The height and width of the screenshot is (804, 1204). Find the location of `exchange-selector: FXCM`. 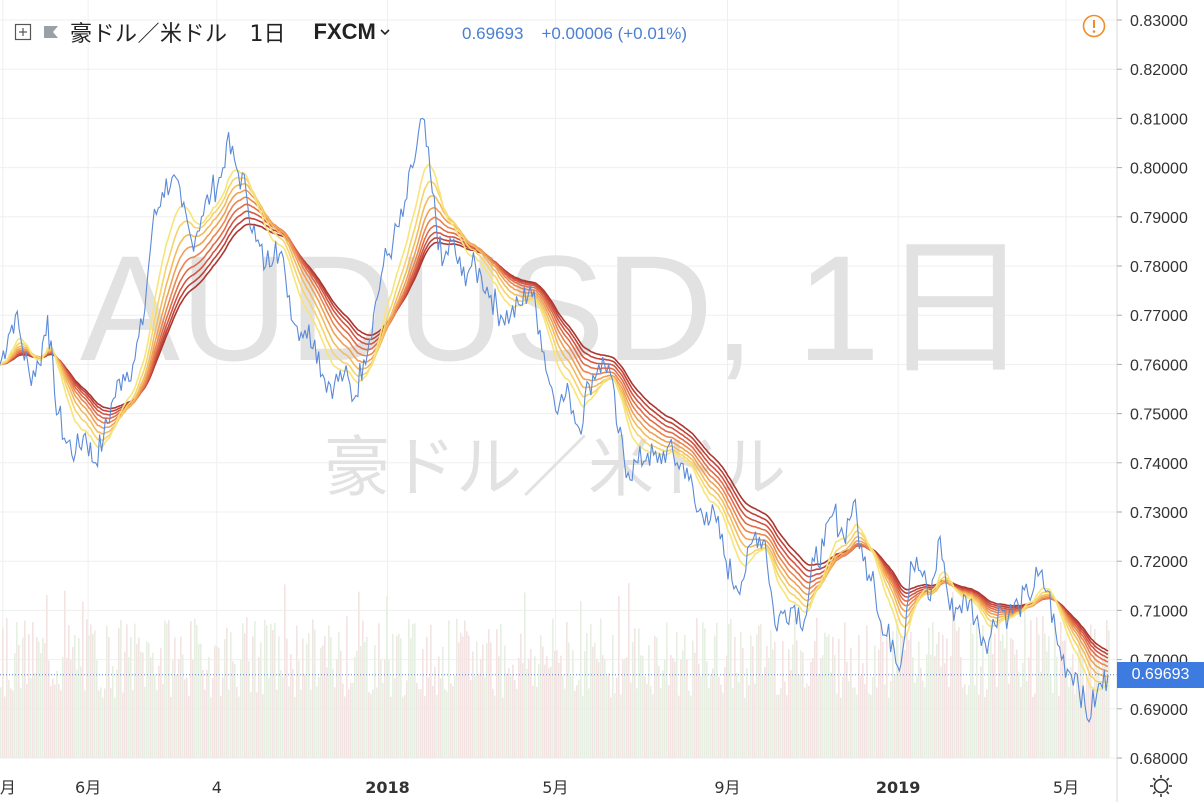

exchange-selector: FXCM is located at coordinates (353, 32).